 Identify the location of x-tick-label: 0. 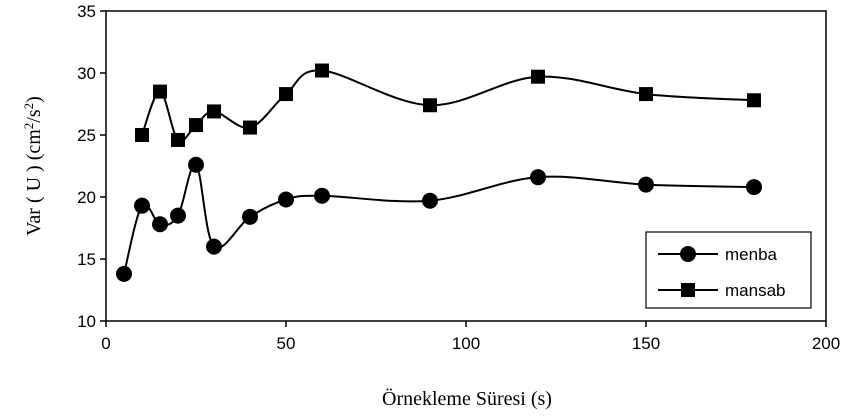
(105, 343).